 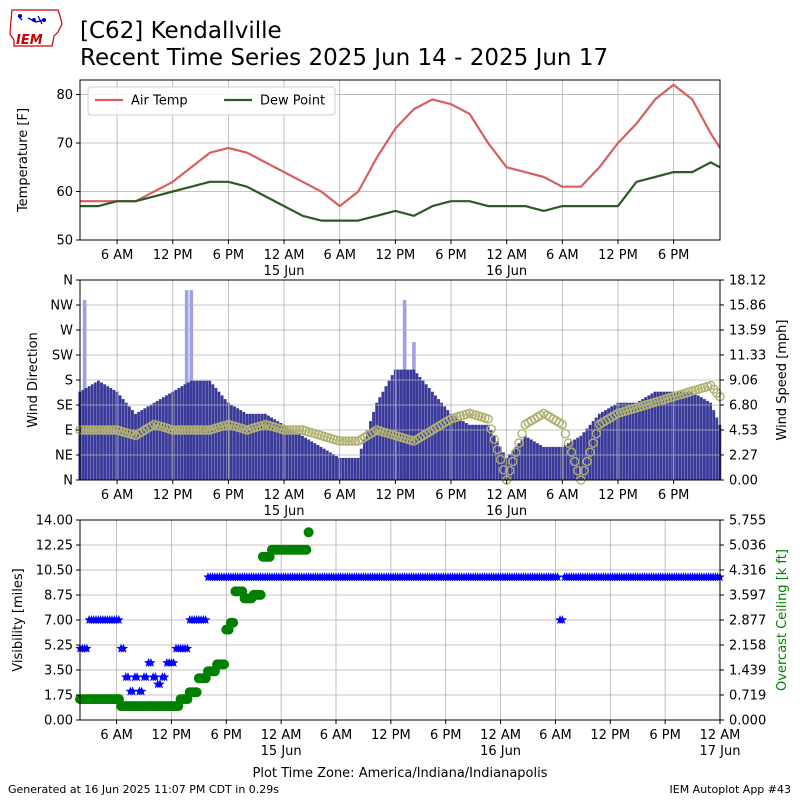 I want to click on vis-tick-label-5: 8.75, so click(x=58, y=596).